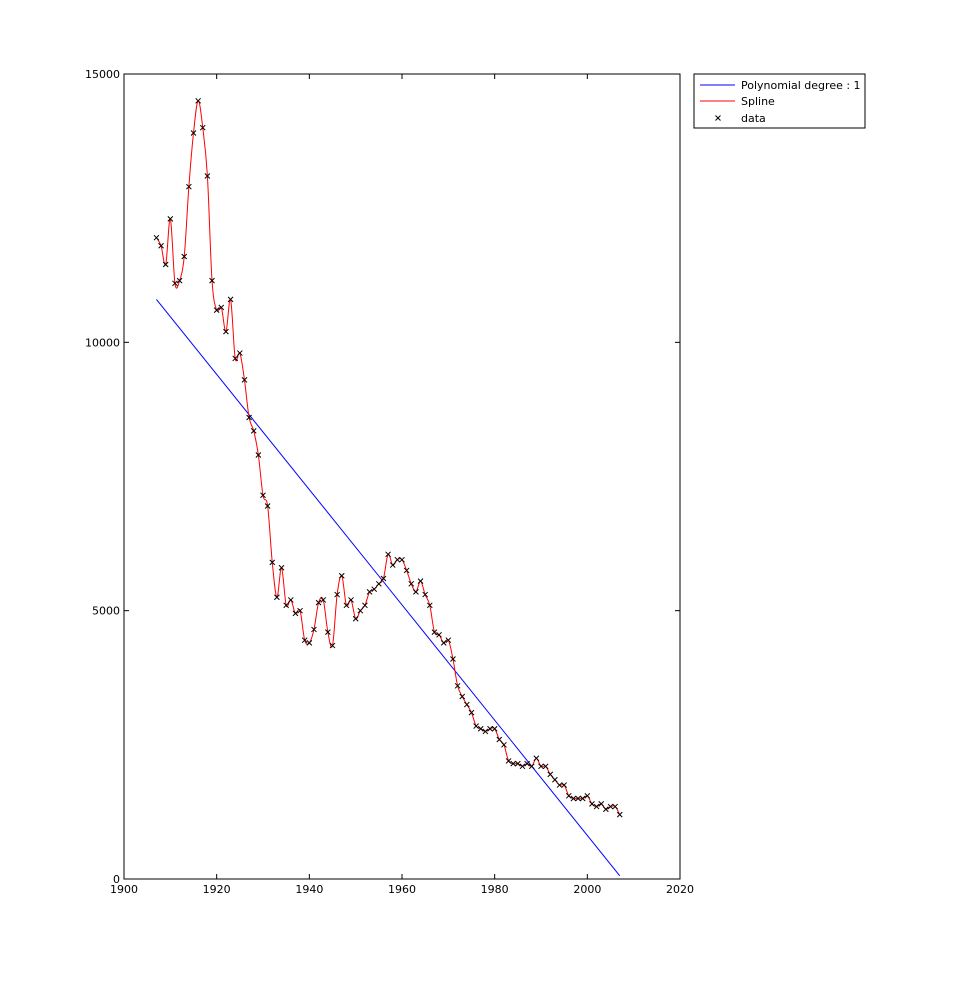 The image size is (960, 989). I want to click on y-tick-label: 10000, so click(102, 342).